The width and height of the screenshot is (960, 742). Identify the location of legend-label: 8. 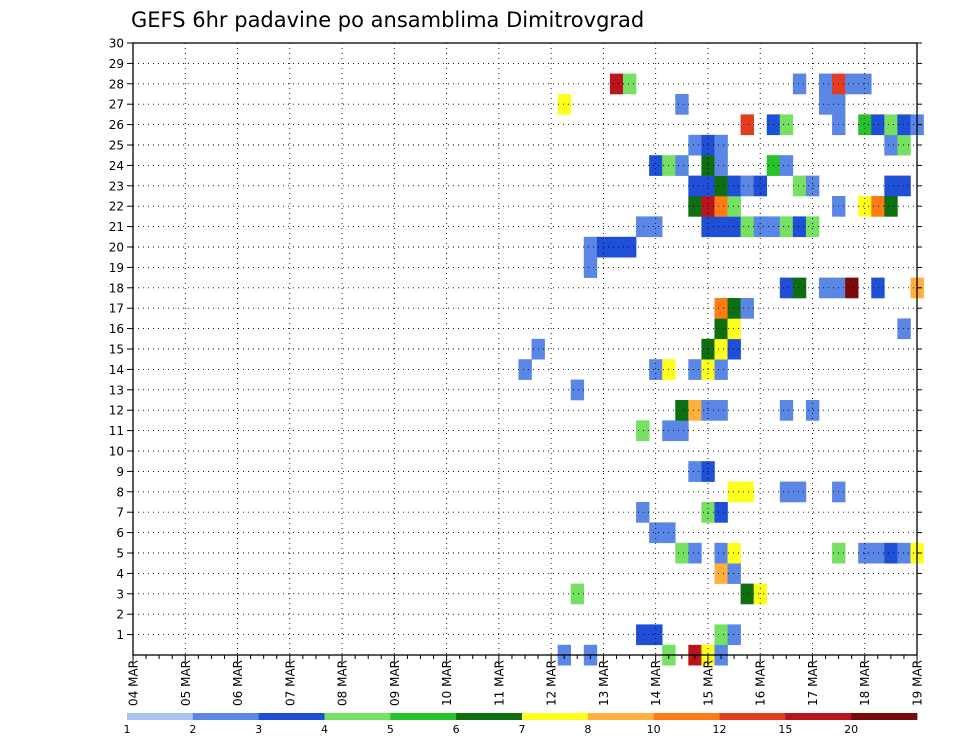
(587, 729).